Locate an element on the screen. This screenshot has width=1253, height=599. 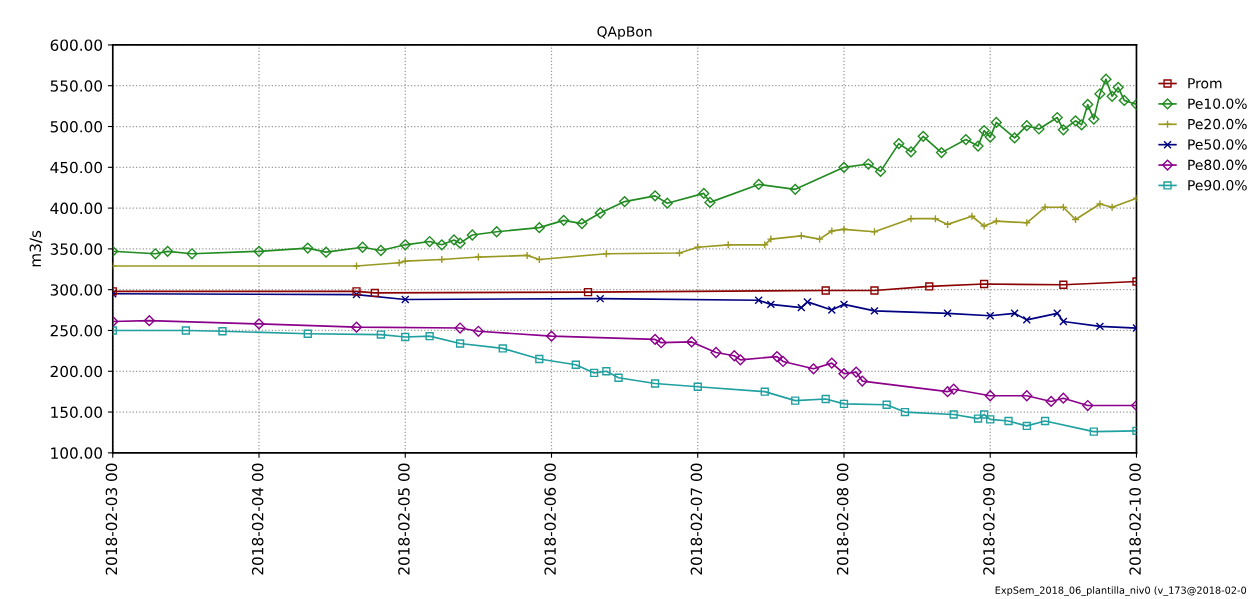
y-tick-label: 100.00 is located at coordinates (77, 453).